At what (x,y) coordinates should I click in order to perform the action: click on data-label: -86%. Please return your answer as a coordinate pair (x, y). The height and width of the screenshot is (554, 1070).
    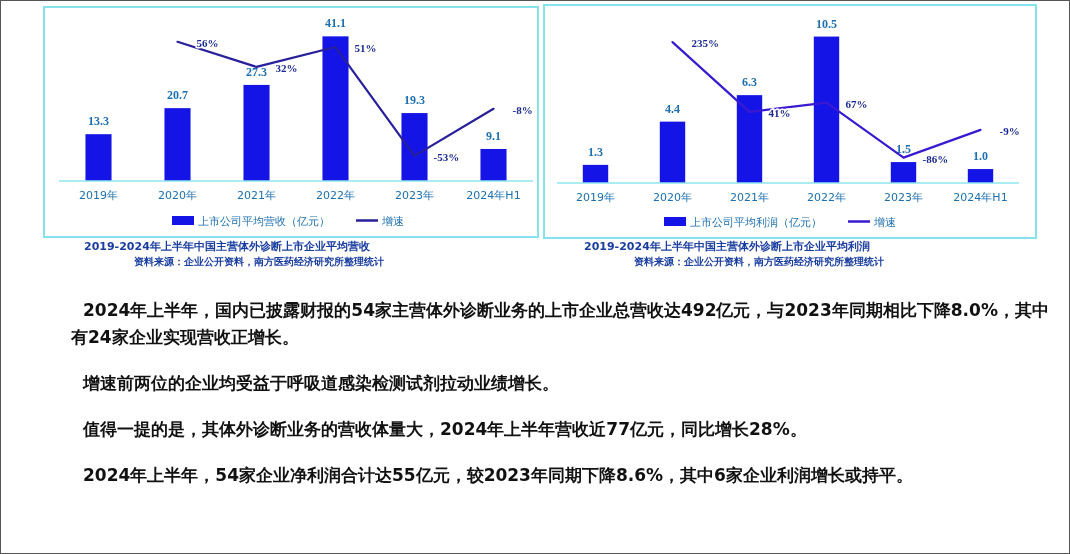
    Looking at the image, I should click on (935, 158).